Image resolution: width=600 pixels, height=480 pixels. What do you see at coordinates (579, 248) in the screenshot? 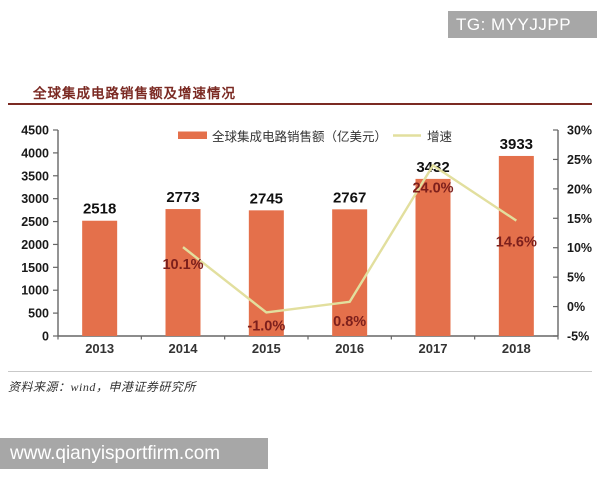
I see `y-right-tick-label: 10%` at bounding box center [579, 248].